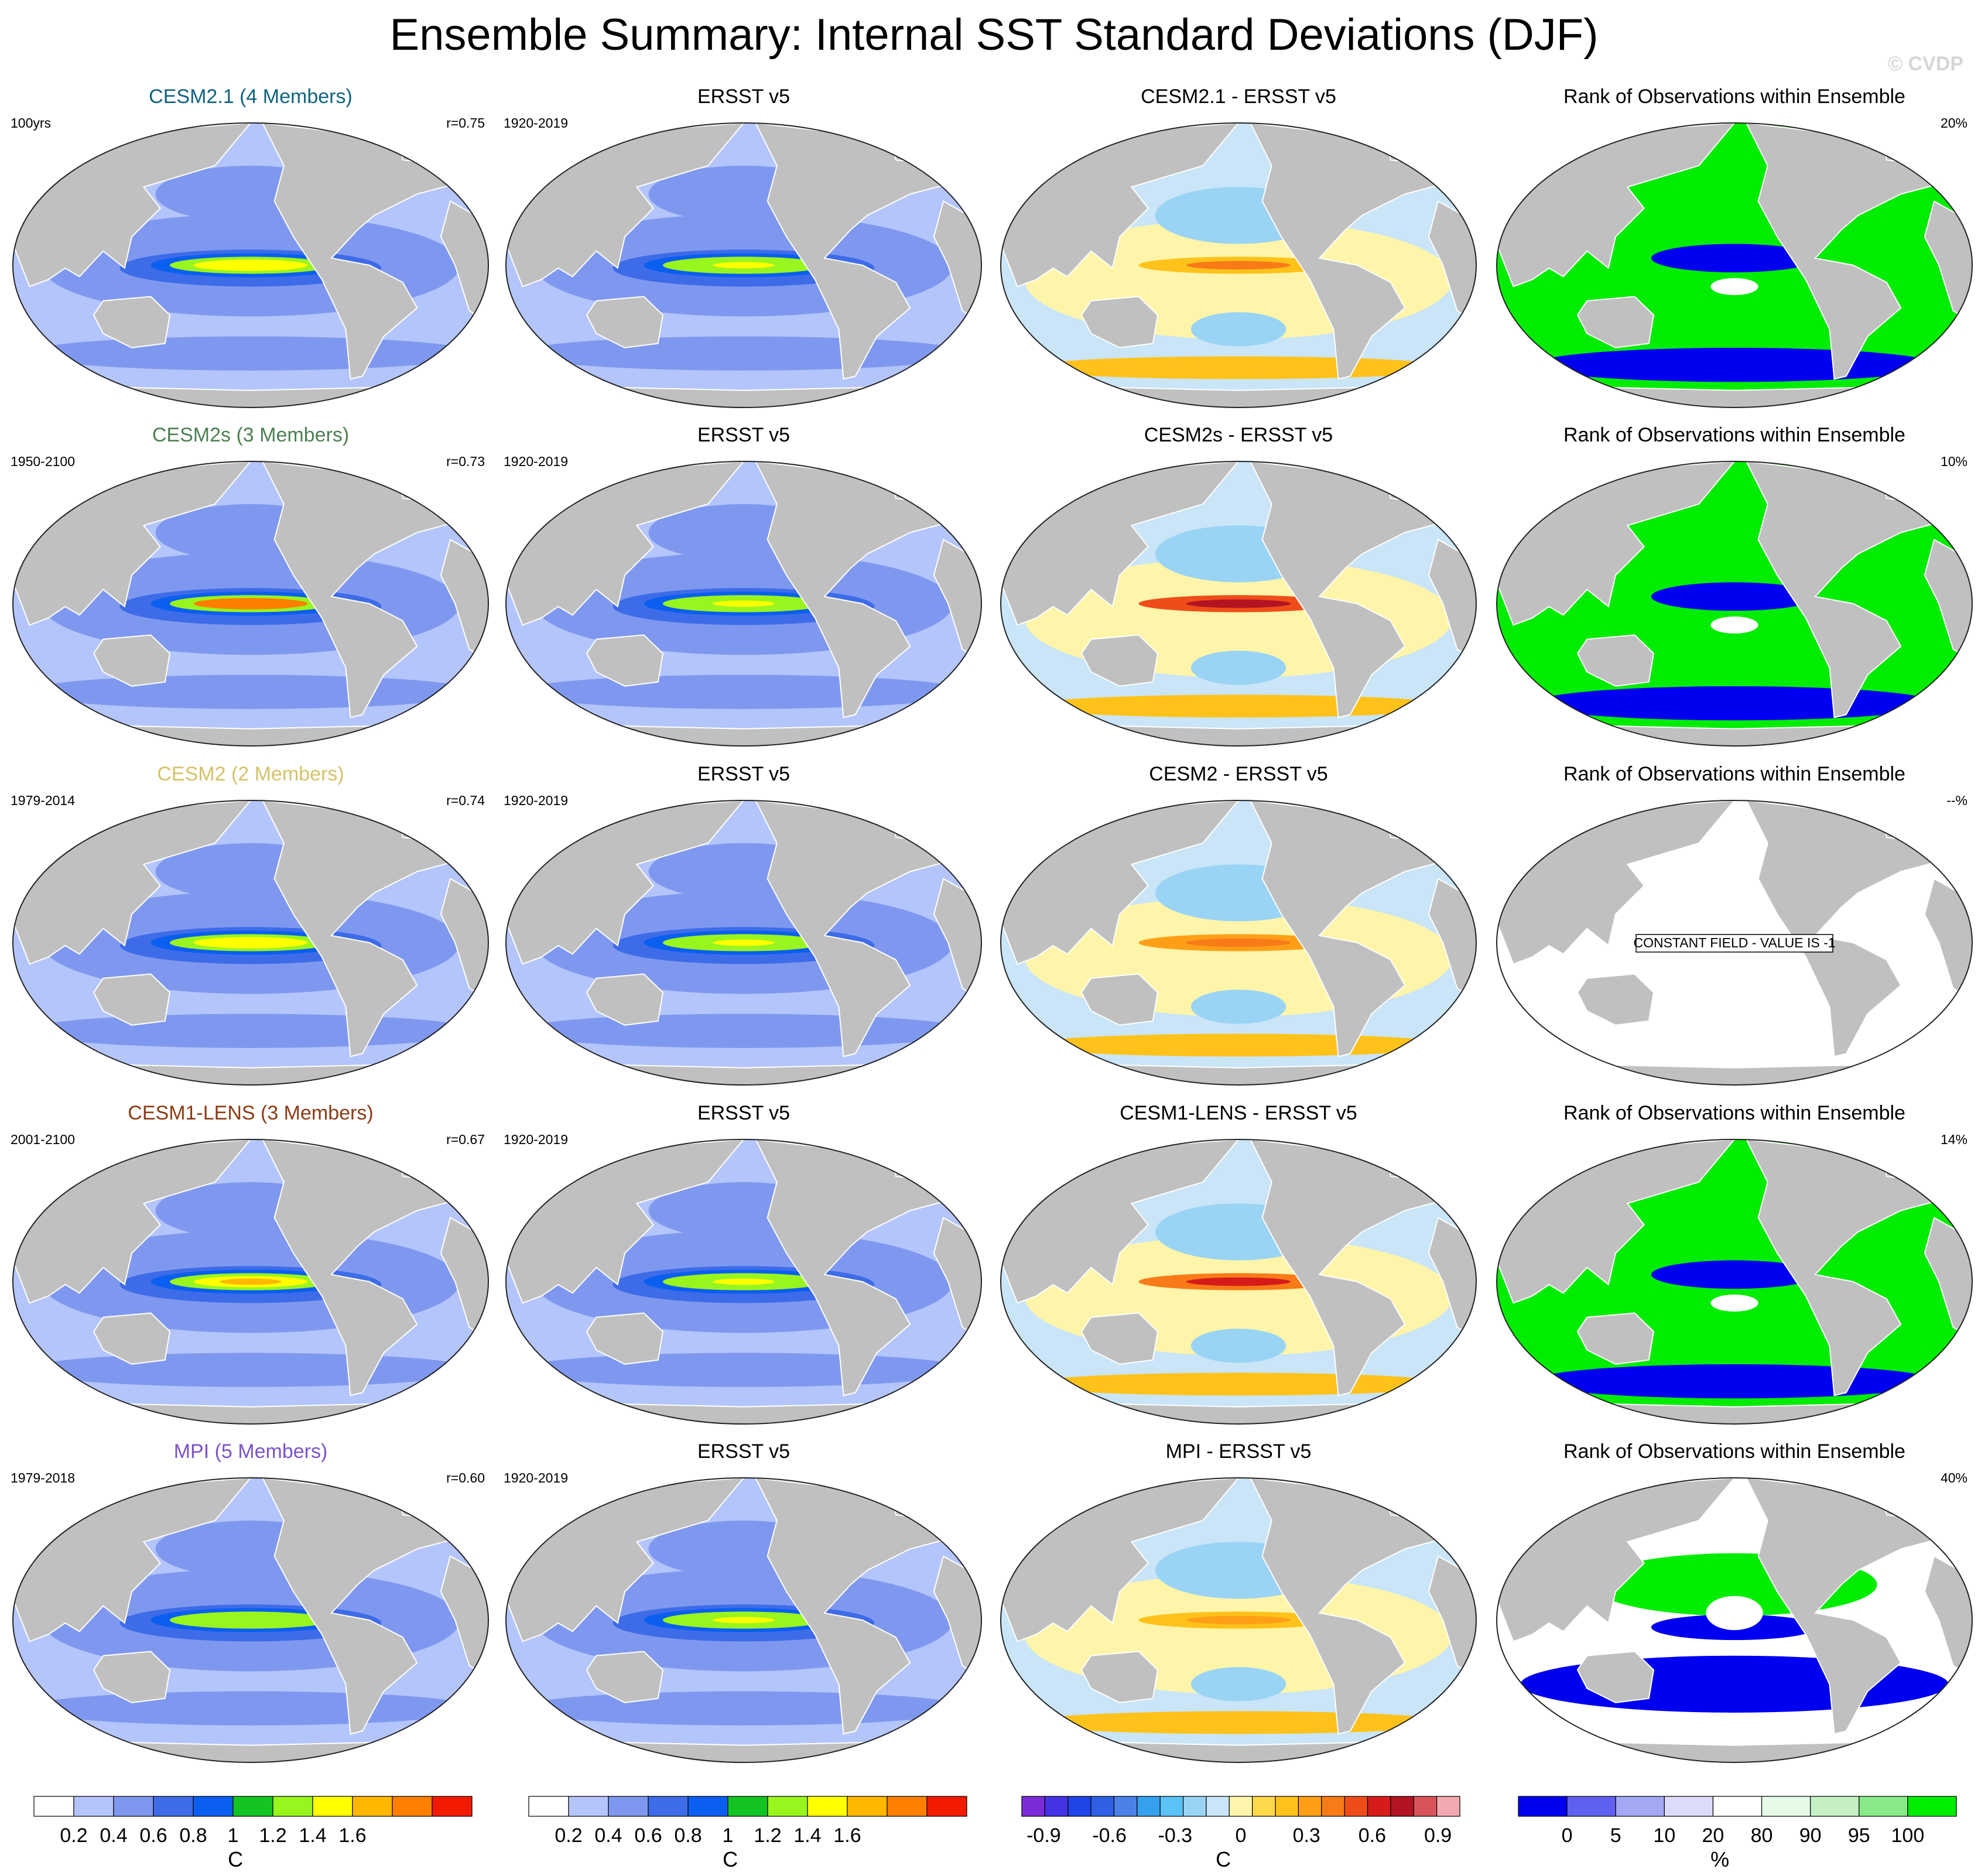  Describe the element at coordinates (1120, 999) in the screenshot. I see `land-australia-p2-diff` at that location.